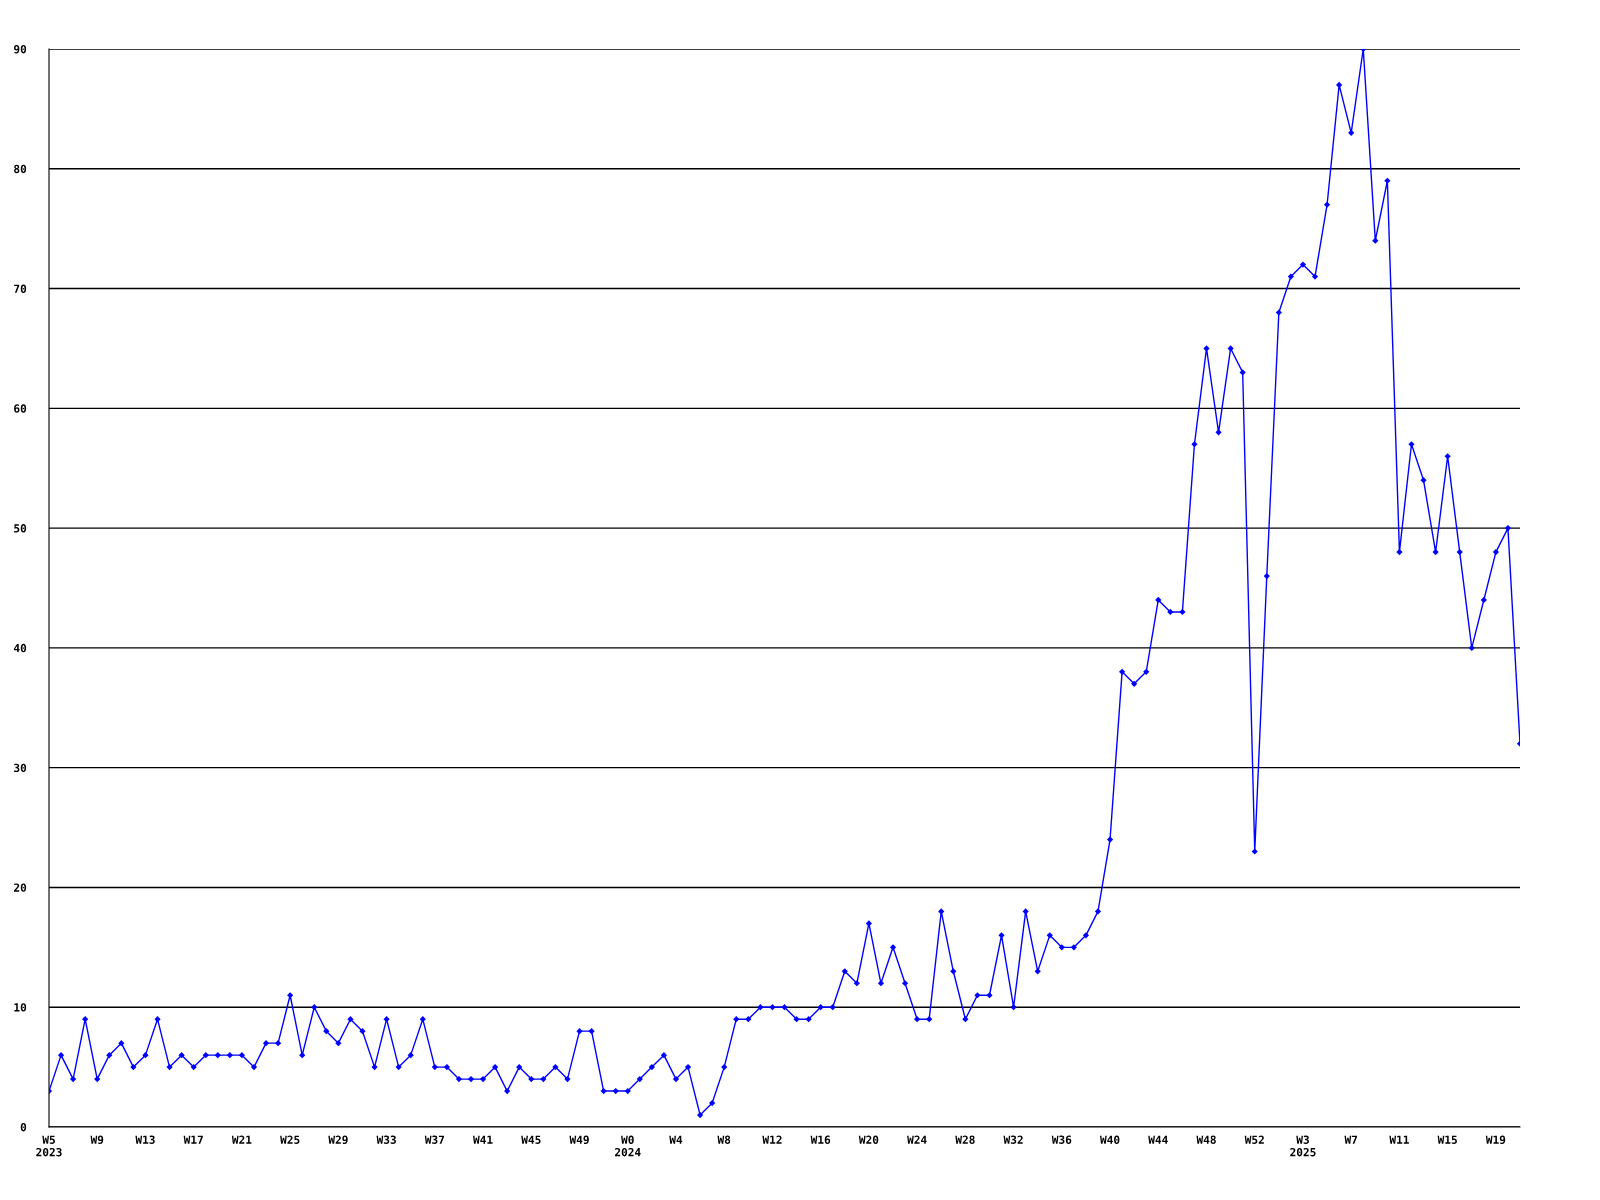 This screenshot has height=1200, width=1600. What do you see at coordinates (1447, 1139) in the screenshot?
I see `x-tick-label: W15` at bounding box center [1447, 1139].